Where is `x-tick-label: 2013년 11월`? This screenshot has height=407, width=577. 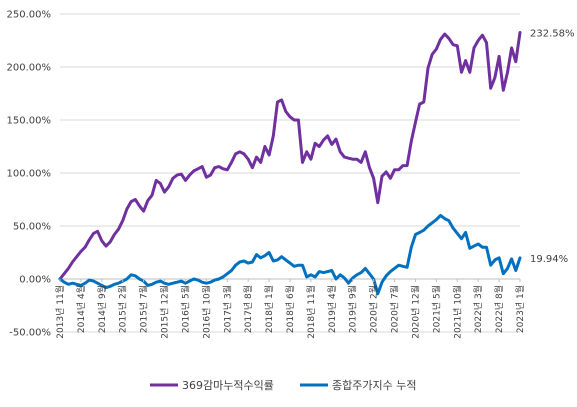 x-tick-label: 2013년 11월 is located at coordinates (60, 312).